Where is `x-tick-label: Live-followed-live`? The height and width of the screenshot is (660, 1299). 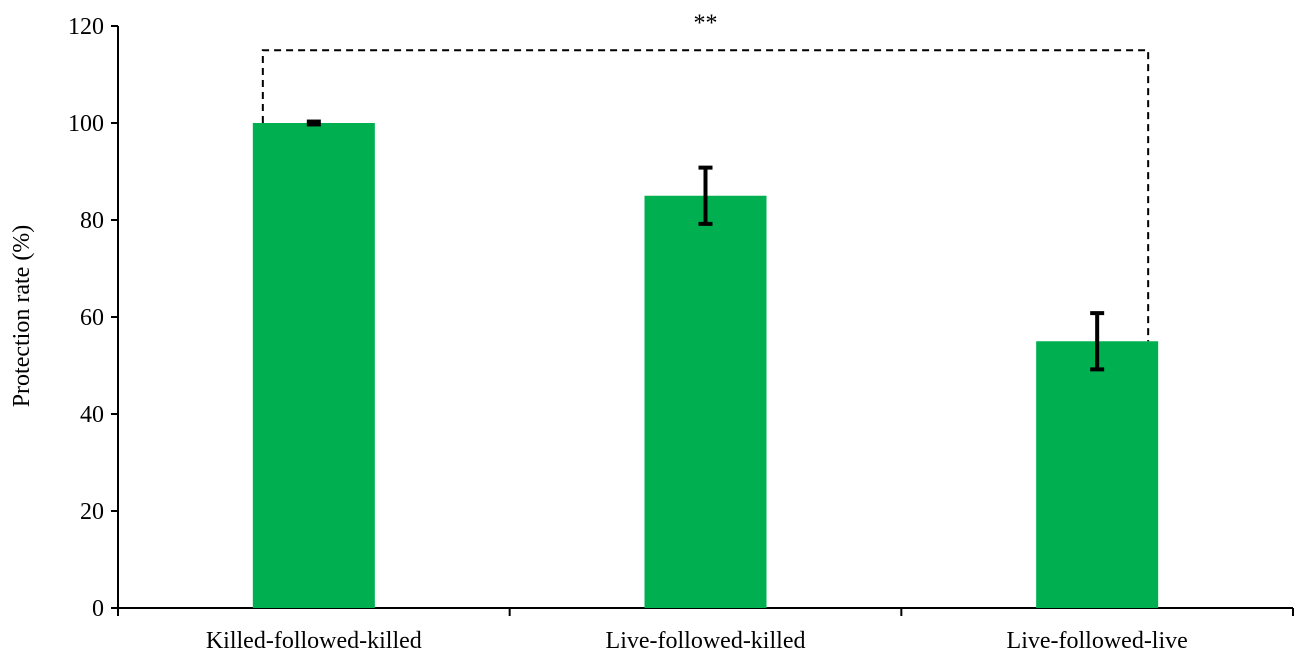 x-tick-label: Live-followed-live is located at coordinates (1097, 641).